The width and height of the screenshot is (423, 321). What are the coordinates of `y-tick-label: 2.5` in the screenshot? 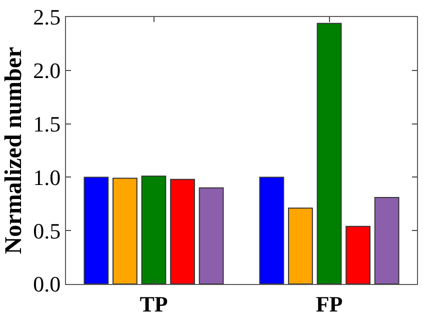 It's located at (47, 17).